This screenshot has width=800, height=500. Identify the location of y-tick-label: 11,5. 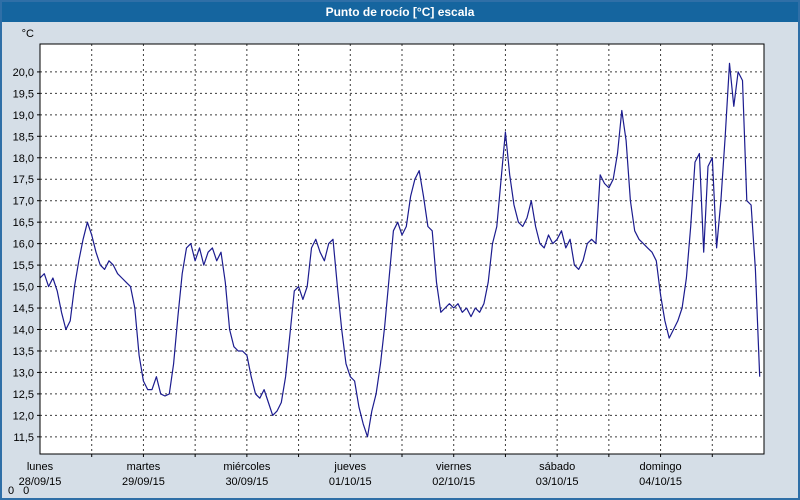
(23, 438).